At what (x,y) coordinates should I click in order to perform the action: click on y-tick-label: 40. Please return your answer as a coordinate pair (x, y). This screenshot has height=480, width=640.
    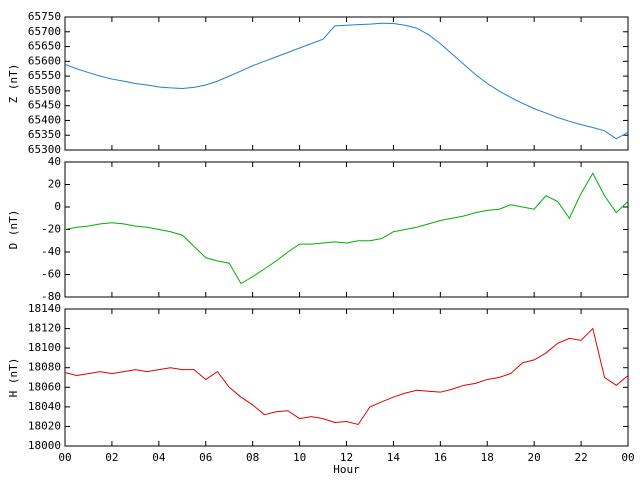
    Looking at the image, I should click on (54, 161).